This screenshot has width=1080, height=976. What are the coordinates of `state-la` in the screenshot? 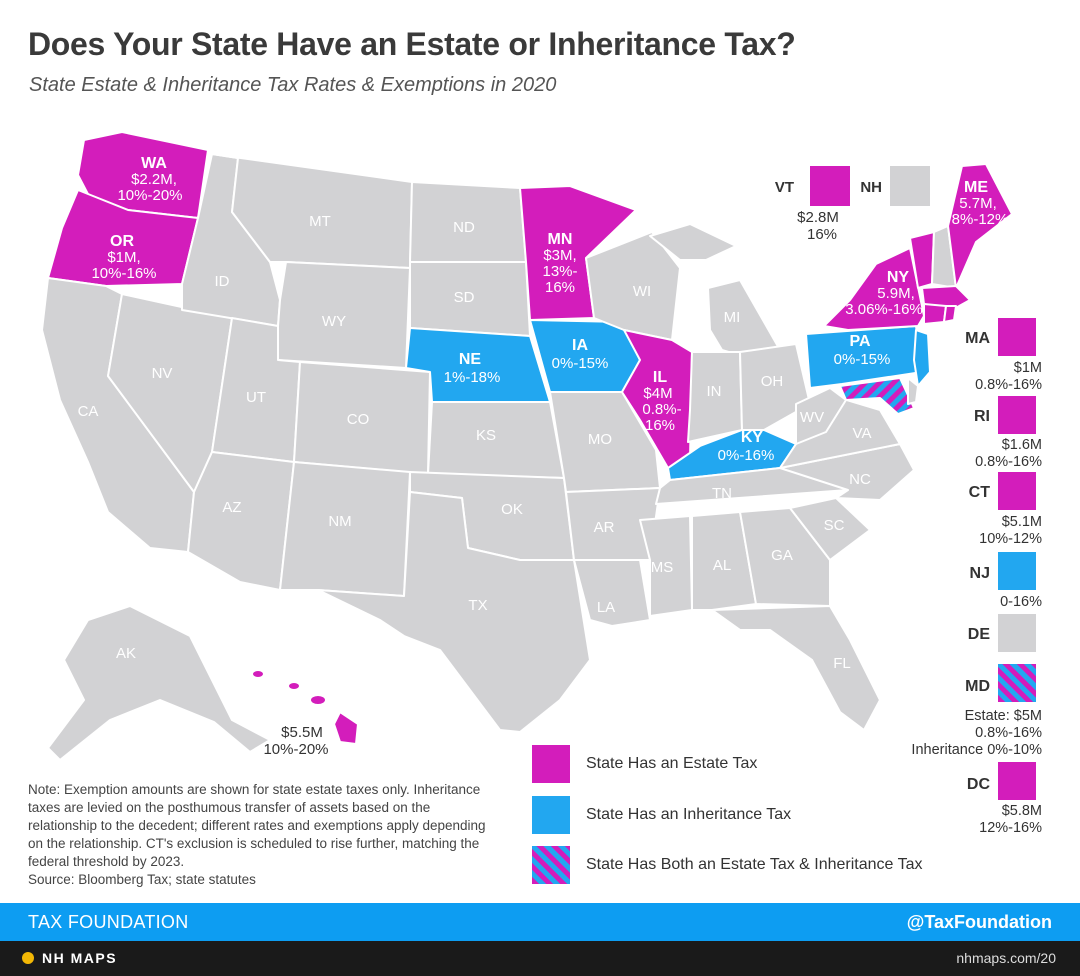 It's located at (612, 593).